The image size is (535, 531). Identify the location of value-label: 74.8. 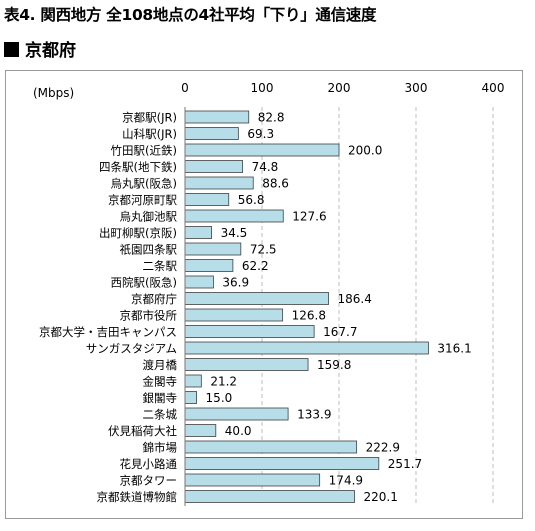
(265, 167).